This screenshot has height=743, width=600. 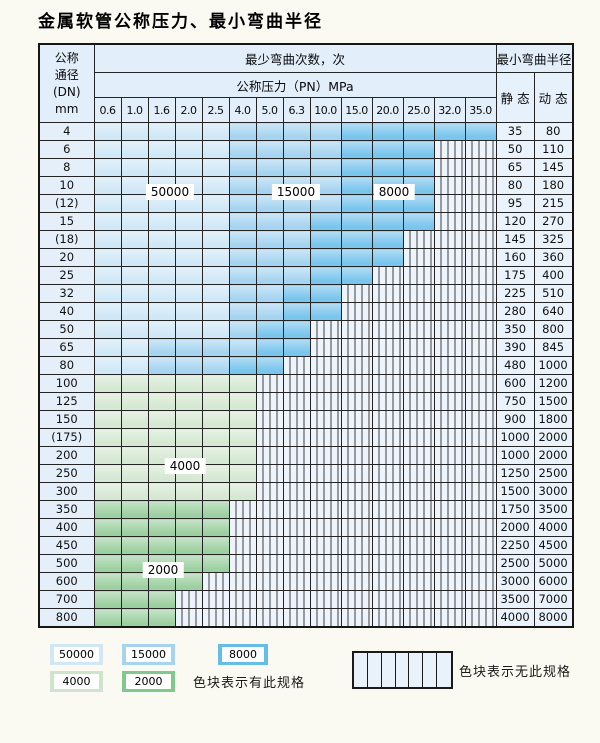 I want to click on dn-label: 300, so click(x=66, y=491).